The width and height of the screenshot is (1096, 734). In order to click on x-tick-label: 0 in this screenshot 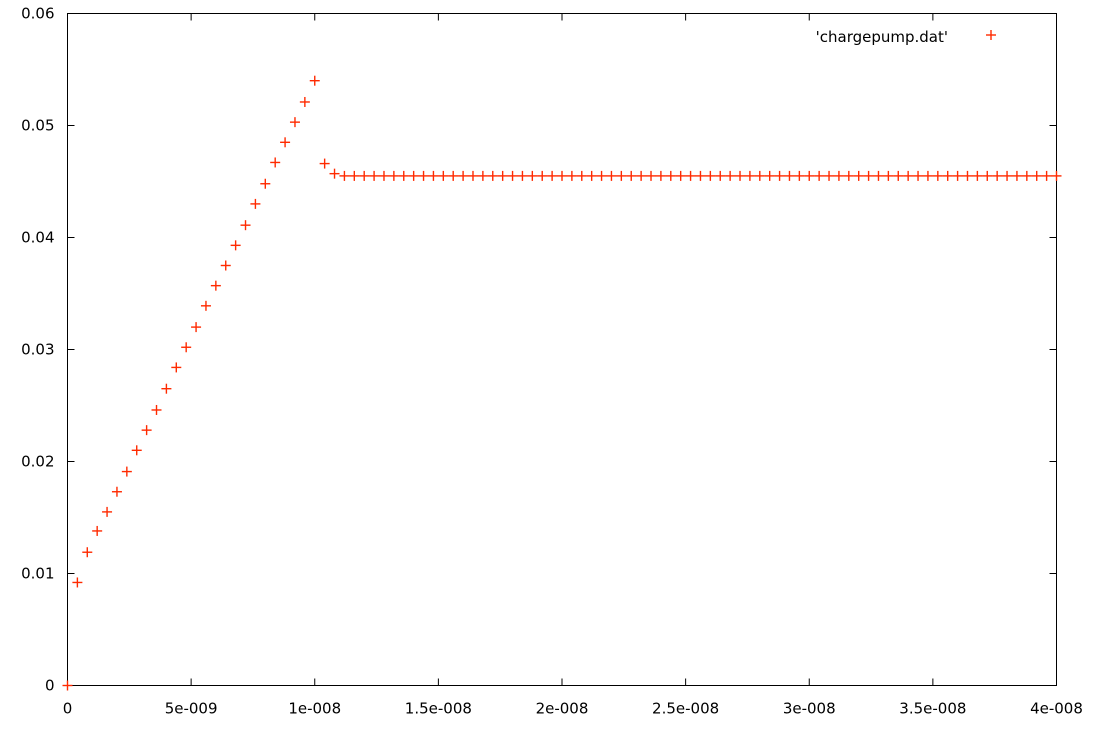, I will do `click(68, 709)`.